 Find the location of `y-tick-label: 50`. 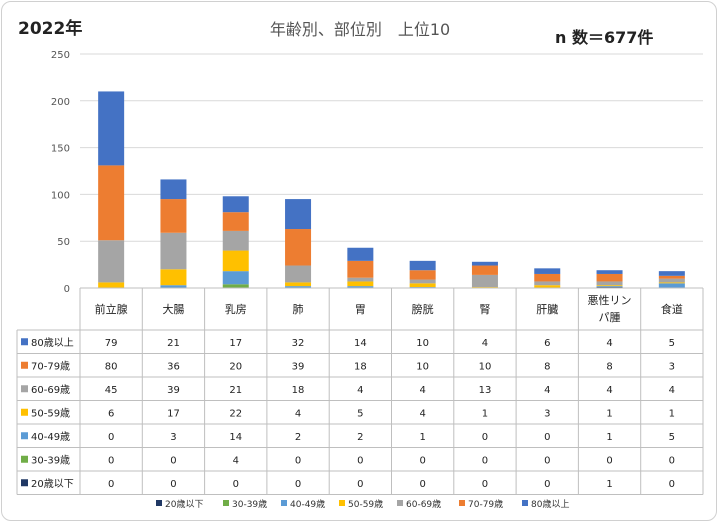

y-tick-label: 50 is located at coordinates (63, 242).